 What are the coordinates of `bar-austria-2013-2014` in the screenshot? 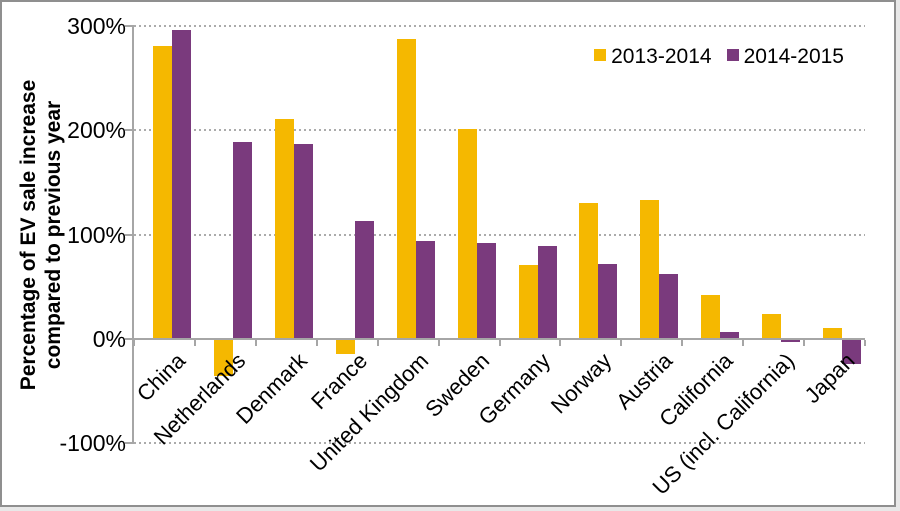 It's located at (650, 269).